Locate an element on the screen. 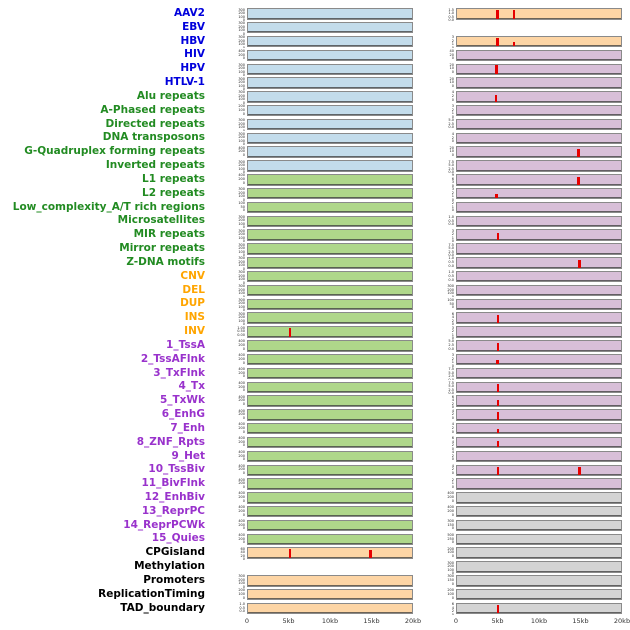 Image resolution: width=630 pixels, height=630 pixels. y-tick-label: 300 is located at coordinates (241, 258).